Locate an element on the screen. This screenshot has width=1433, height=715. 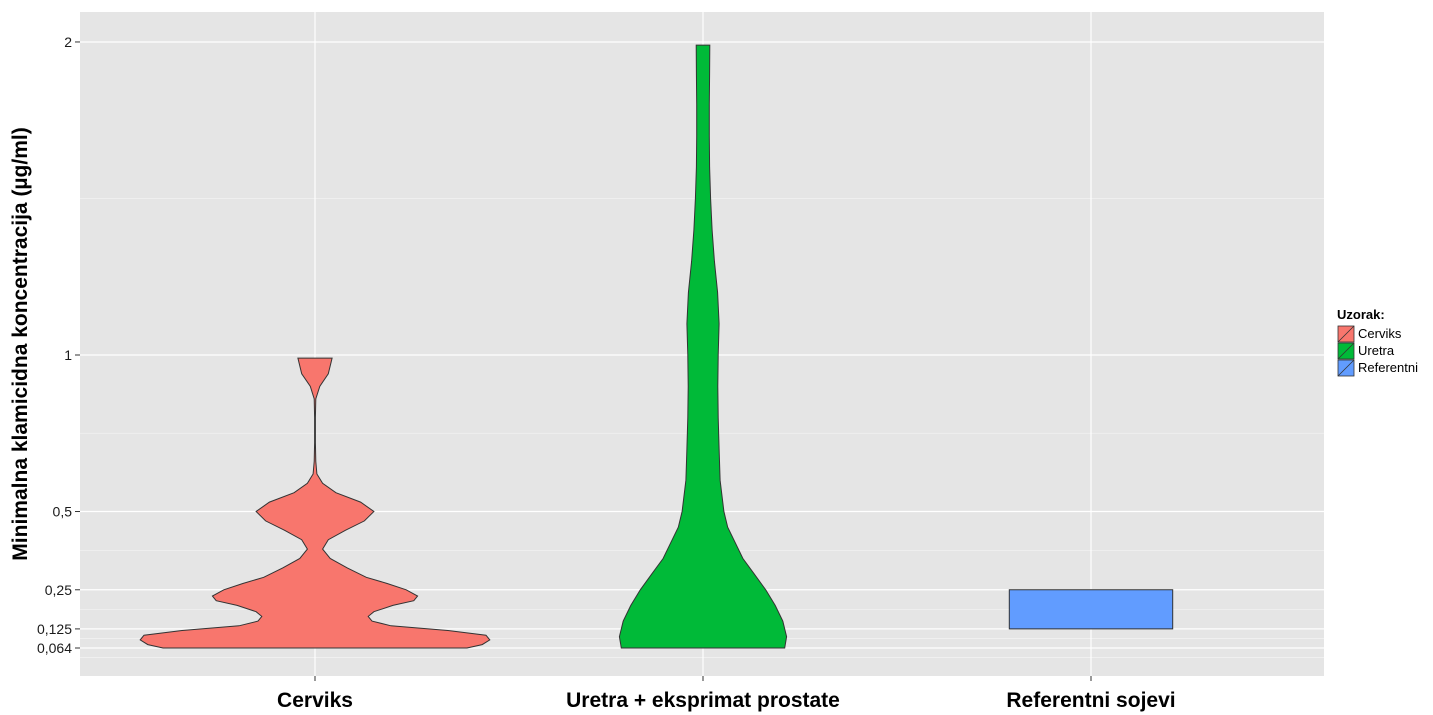
legend-title: Uzorak: is located at coordinates (1361, 314).